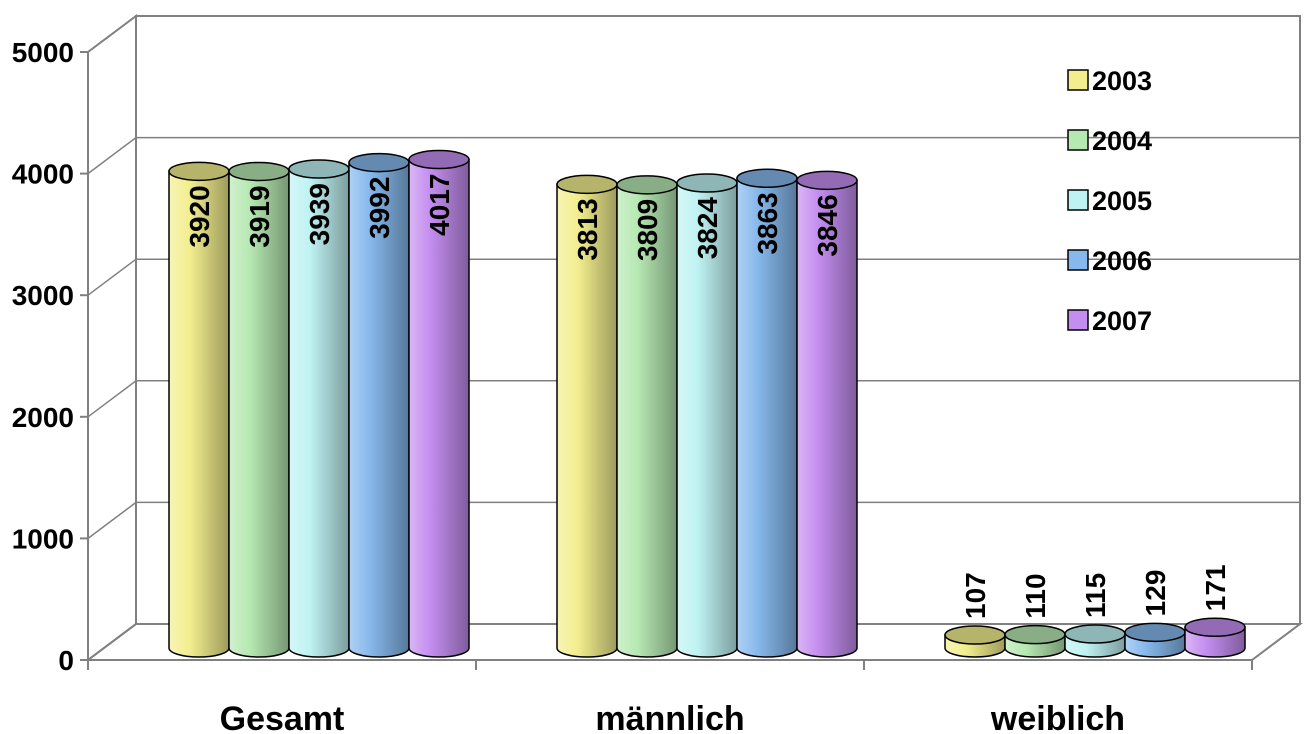 The height and width of the screenshot is (734, 1312). Describe the element at coordinates (669, 717) in the screenshot. I see `x-category-label: männlich` at that location.